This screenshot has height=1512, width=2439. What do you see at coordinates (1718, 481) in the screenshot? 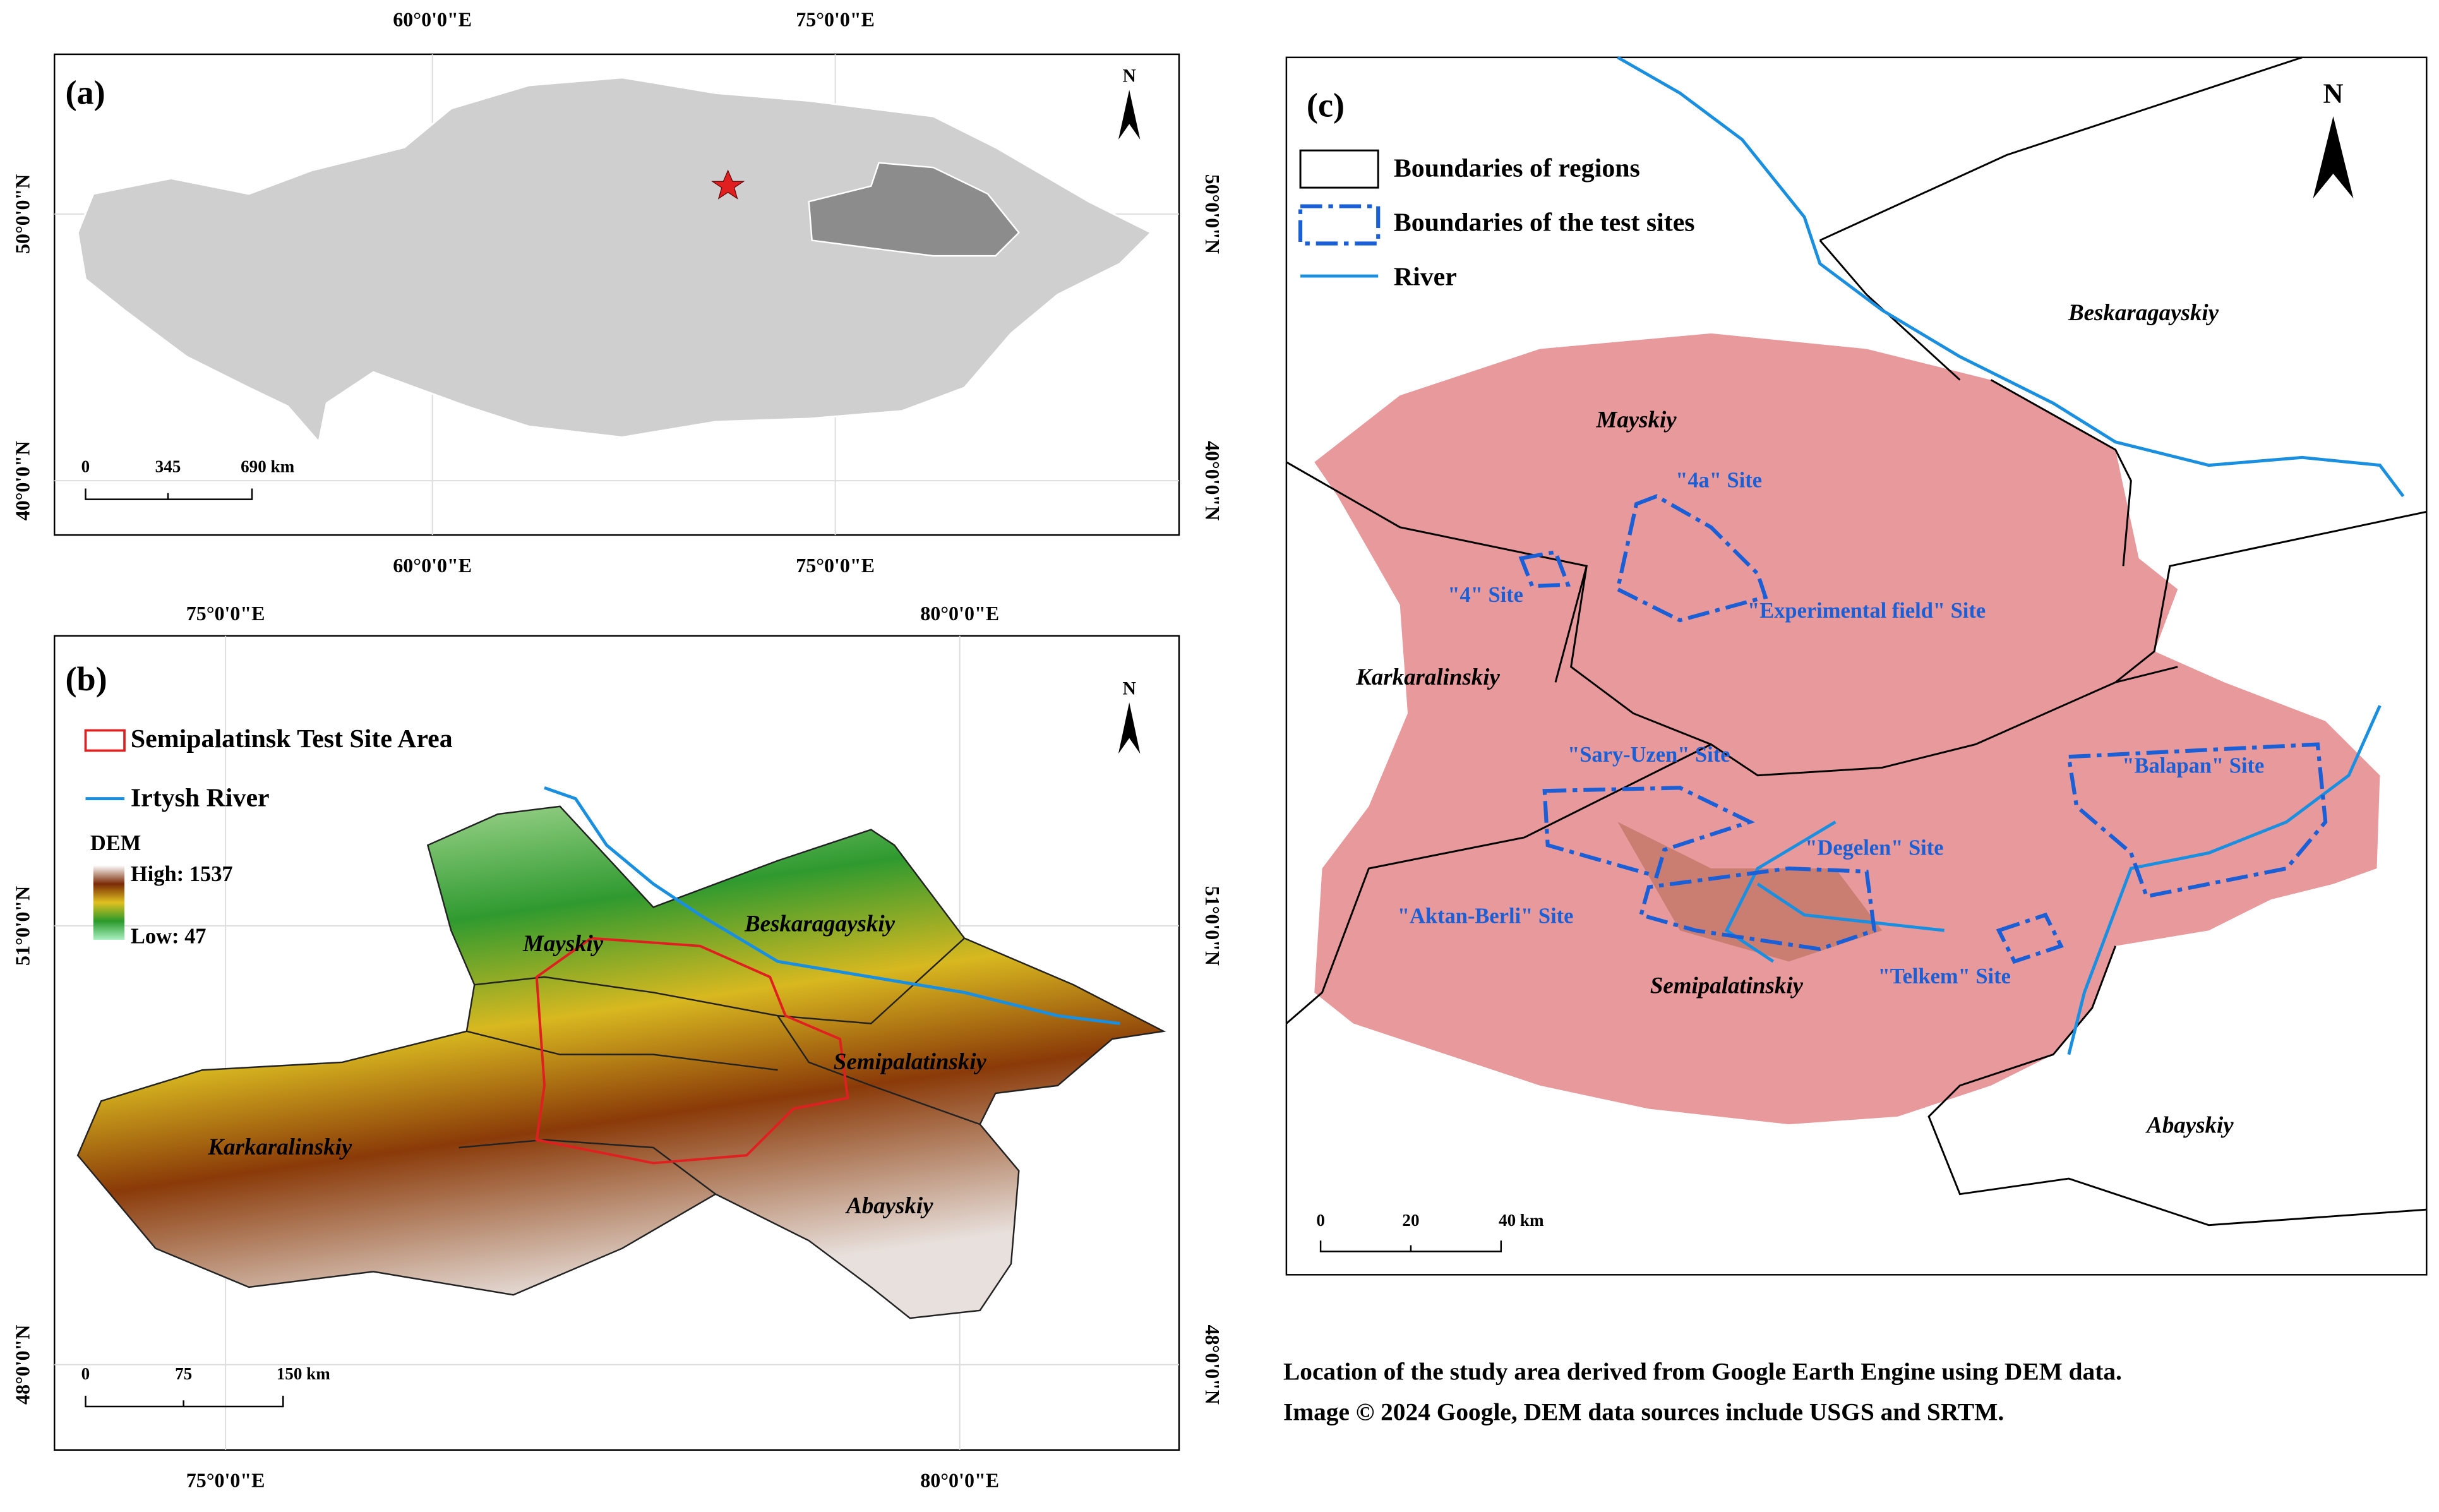
I see `site-label: "4a" Site` at bounding box center [1718, 481].